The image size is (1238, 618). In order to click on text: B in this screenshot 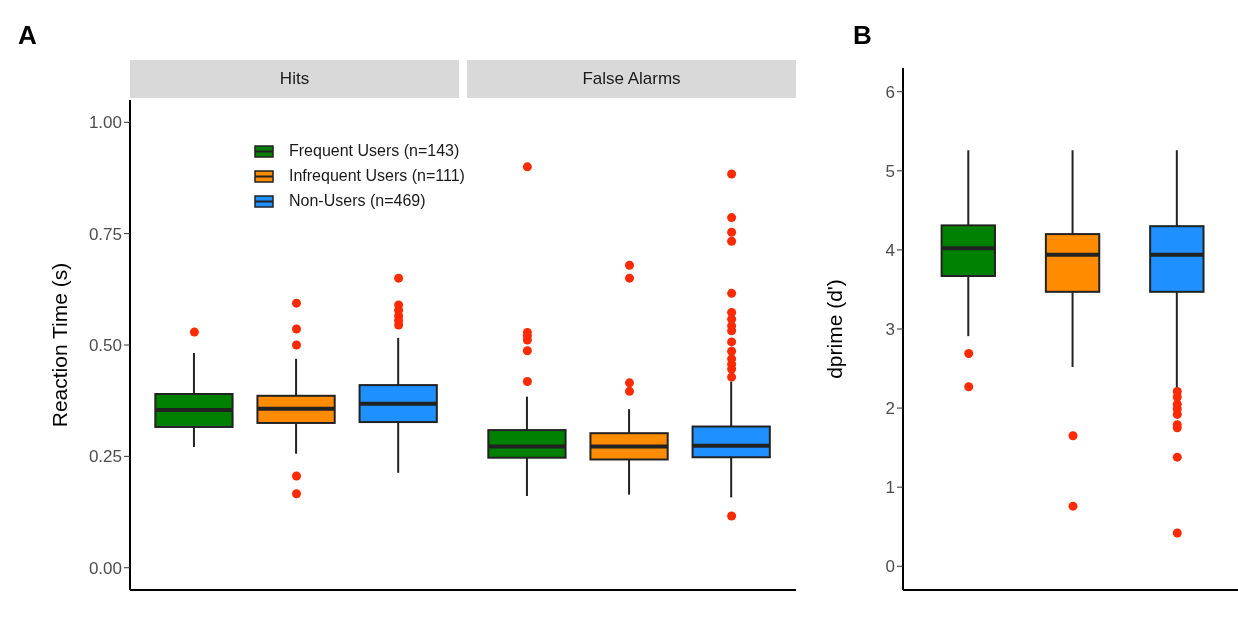, I will do `click(862, 35)`.